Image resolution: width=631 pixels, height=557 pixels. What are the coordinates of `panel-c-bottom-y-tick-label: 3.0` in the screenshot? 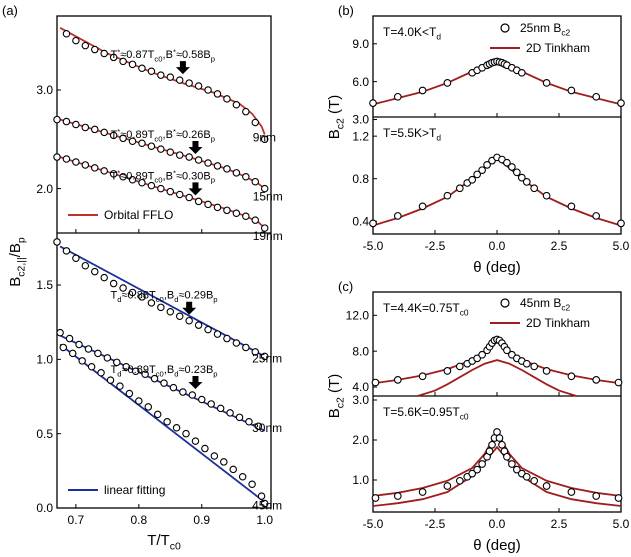 It's located at (360, 400).